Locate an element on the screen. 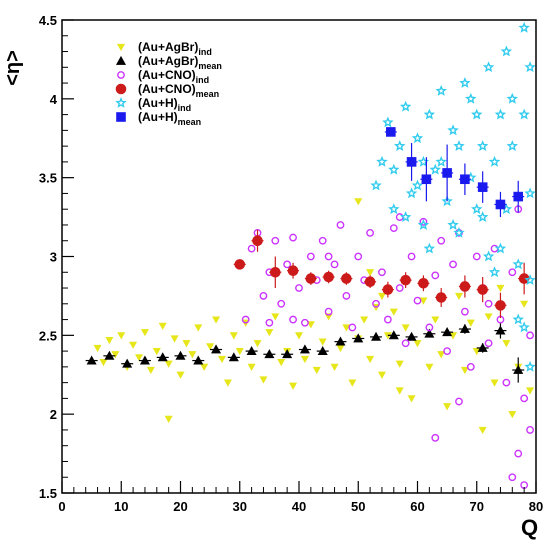  x-tick-label: 10 is located at coordinates (121, 506).